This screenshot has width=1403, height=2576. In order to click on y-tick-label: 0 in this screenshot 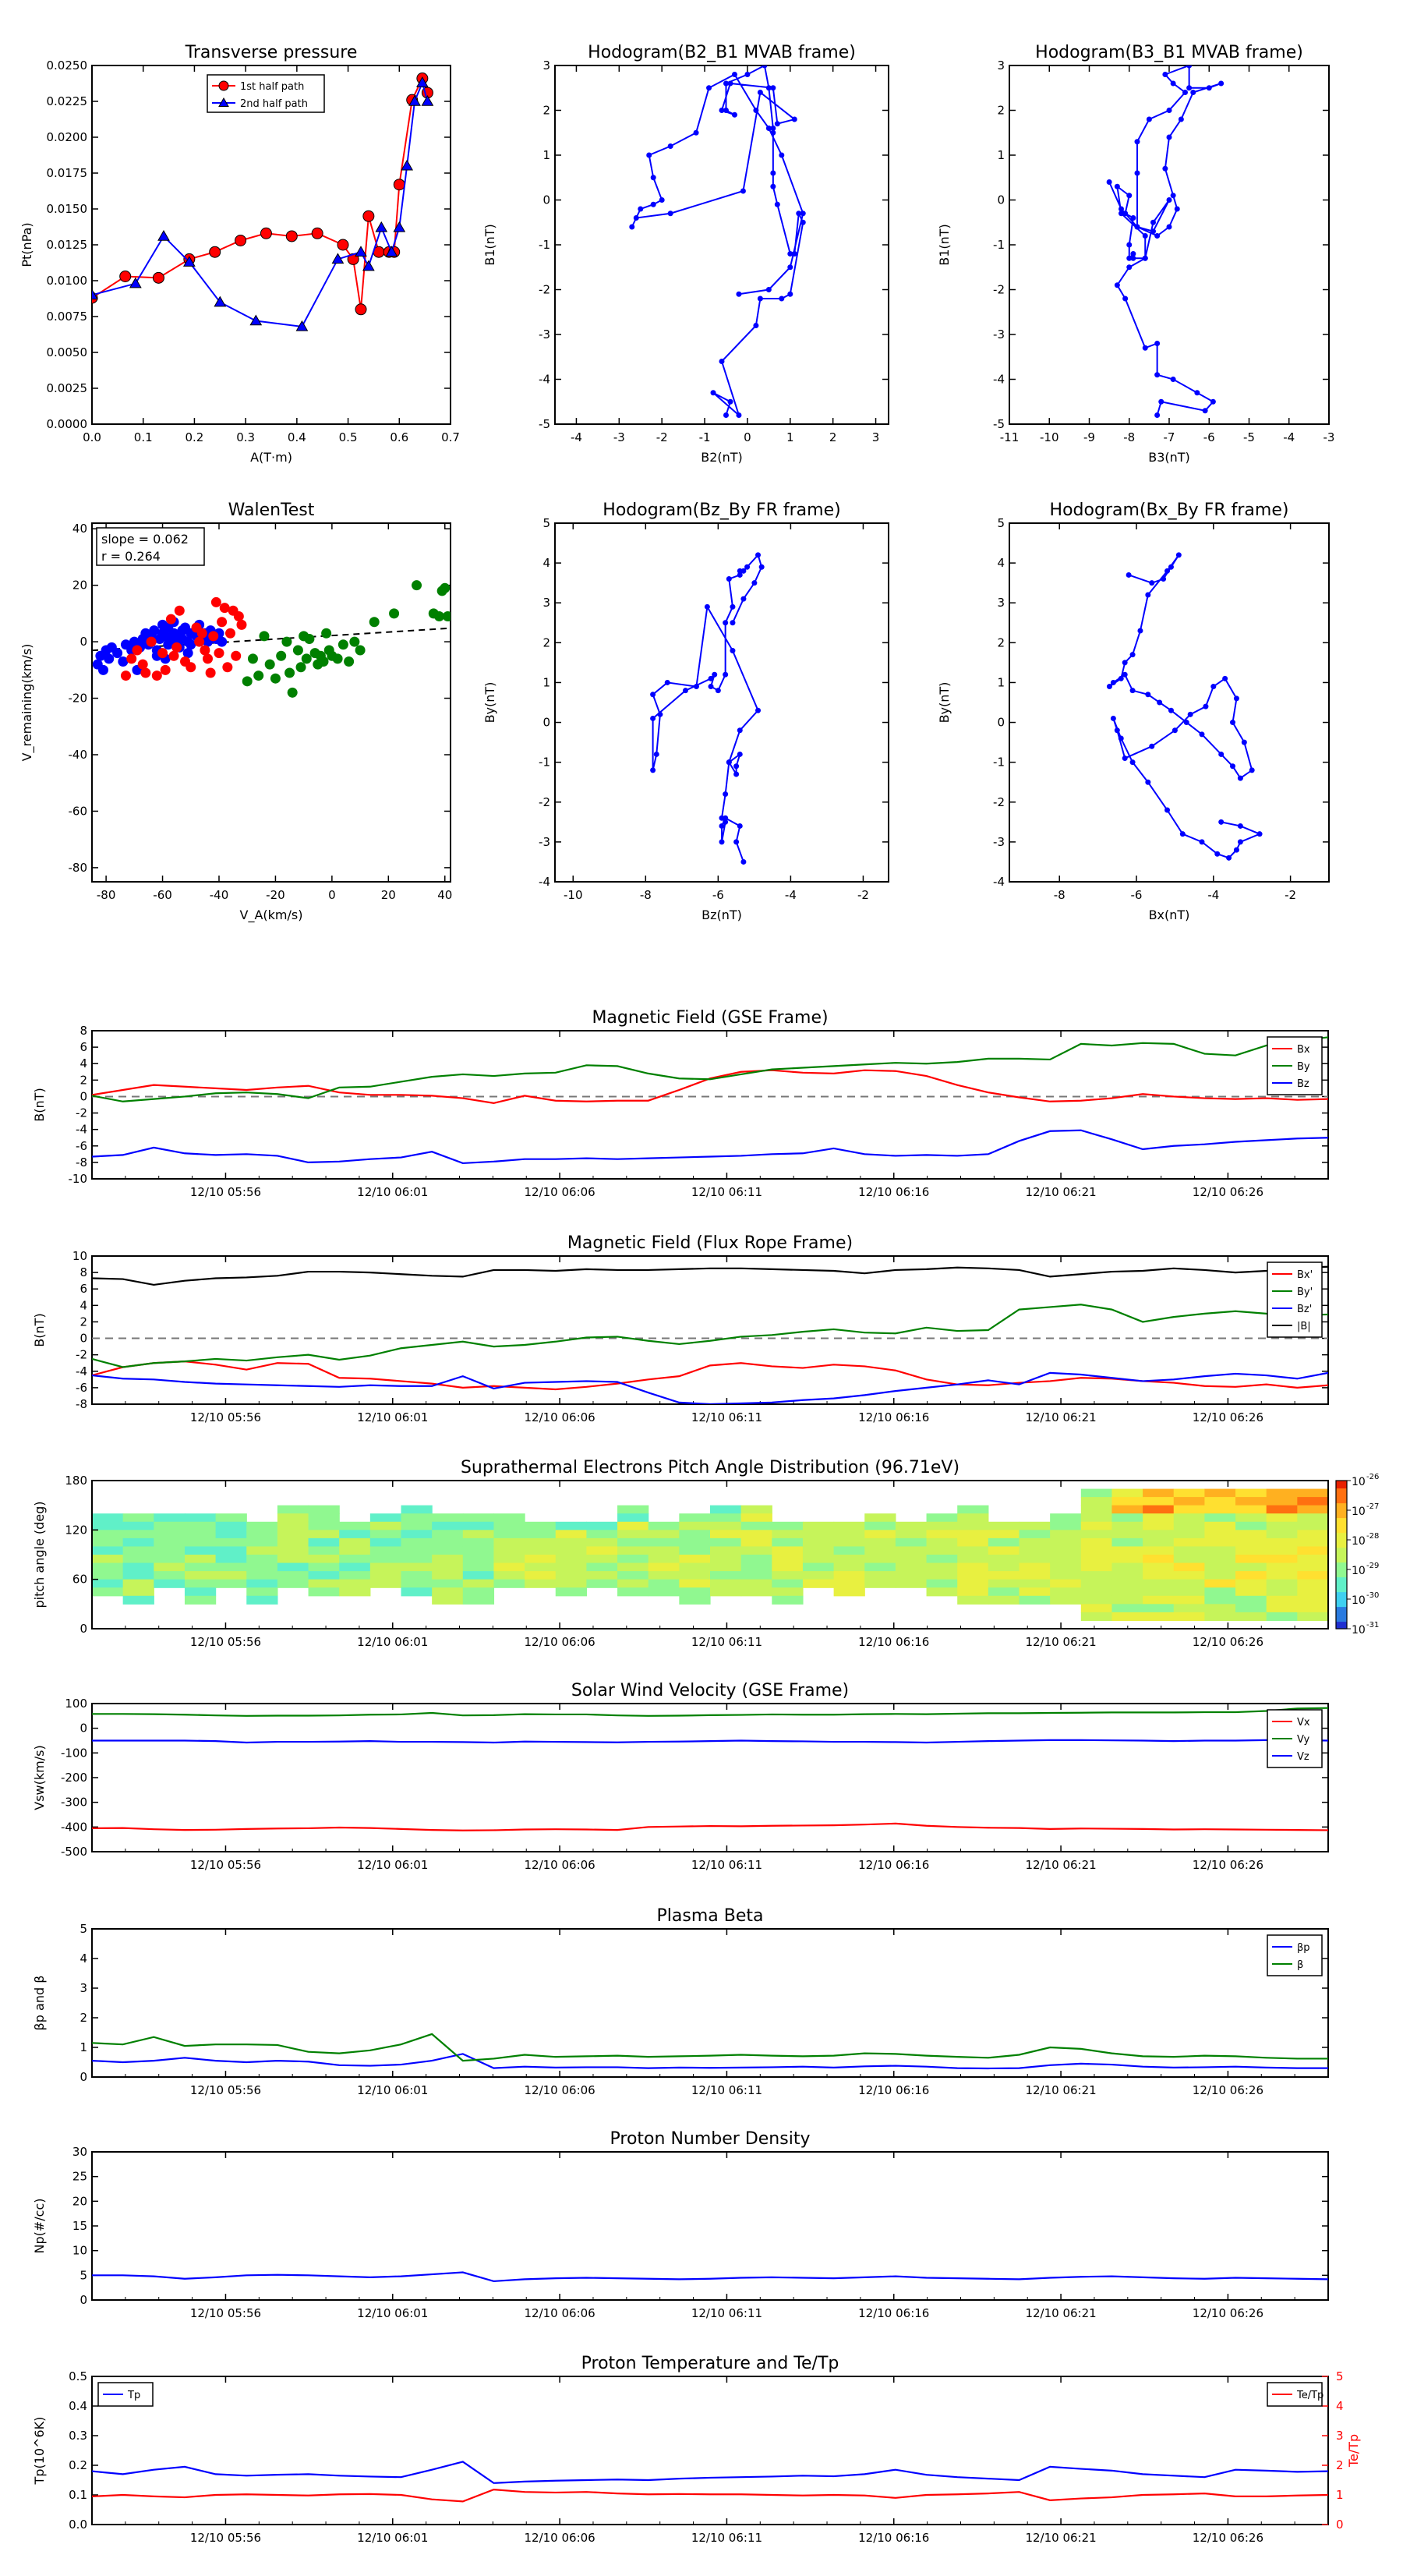, I will do `click(83, 1728)`.